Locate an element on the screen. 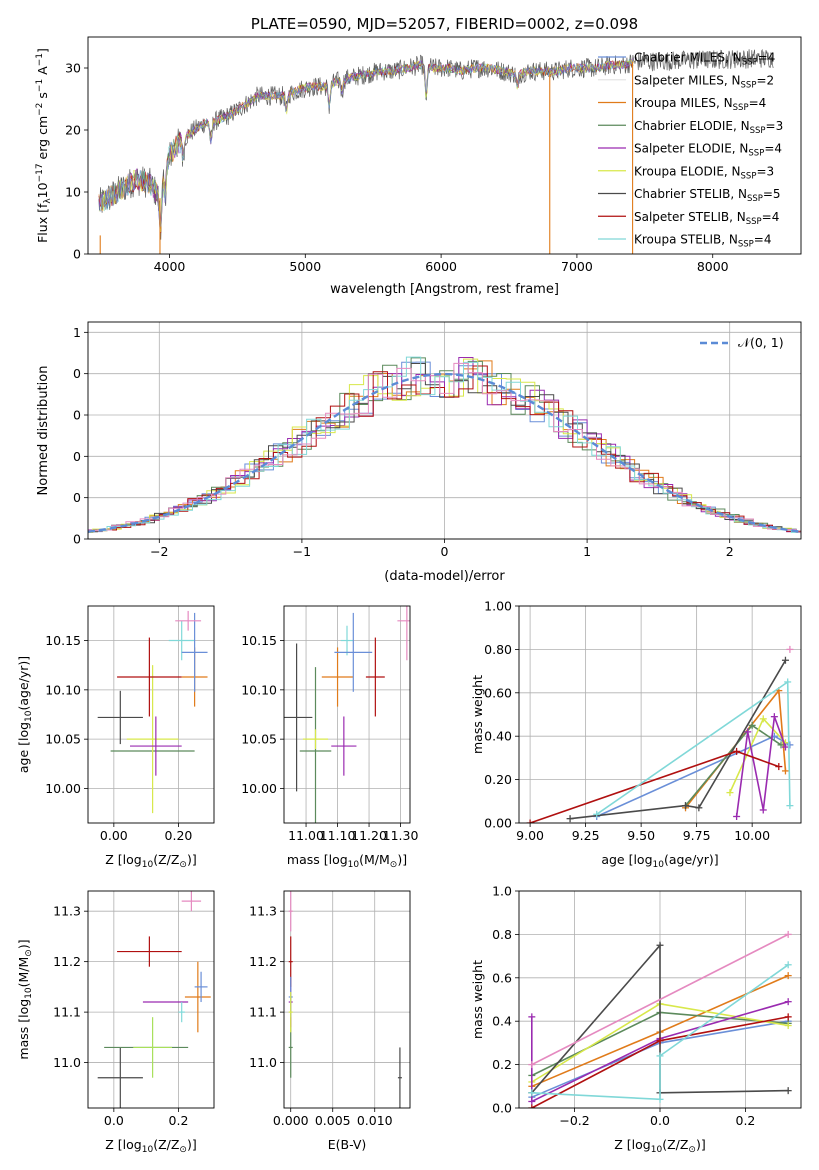 The image size is (819, 1170). y-tick-label: 10.10 is located at coordinates (63, 689).